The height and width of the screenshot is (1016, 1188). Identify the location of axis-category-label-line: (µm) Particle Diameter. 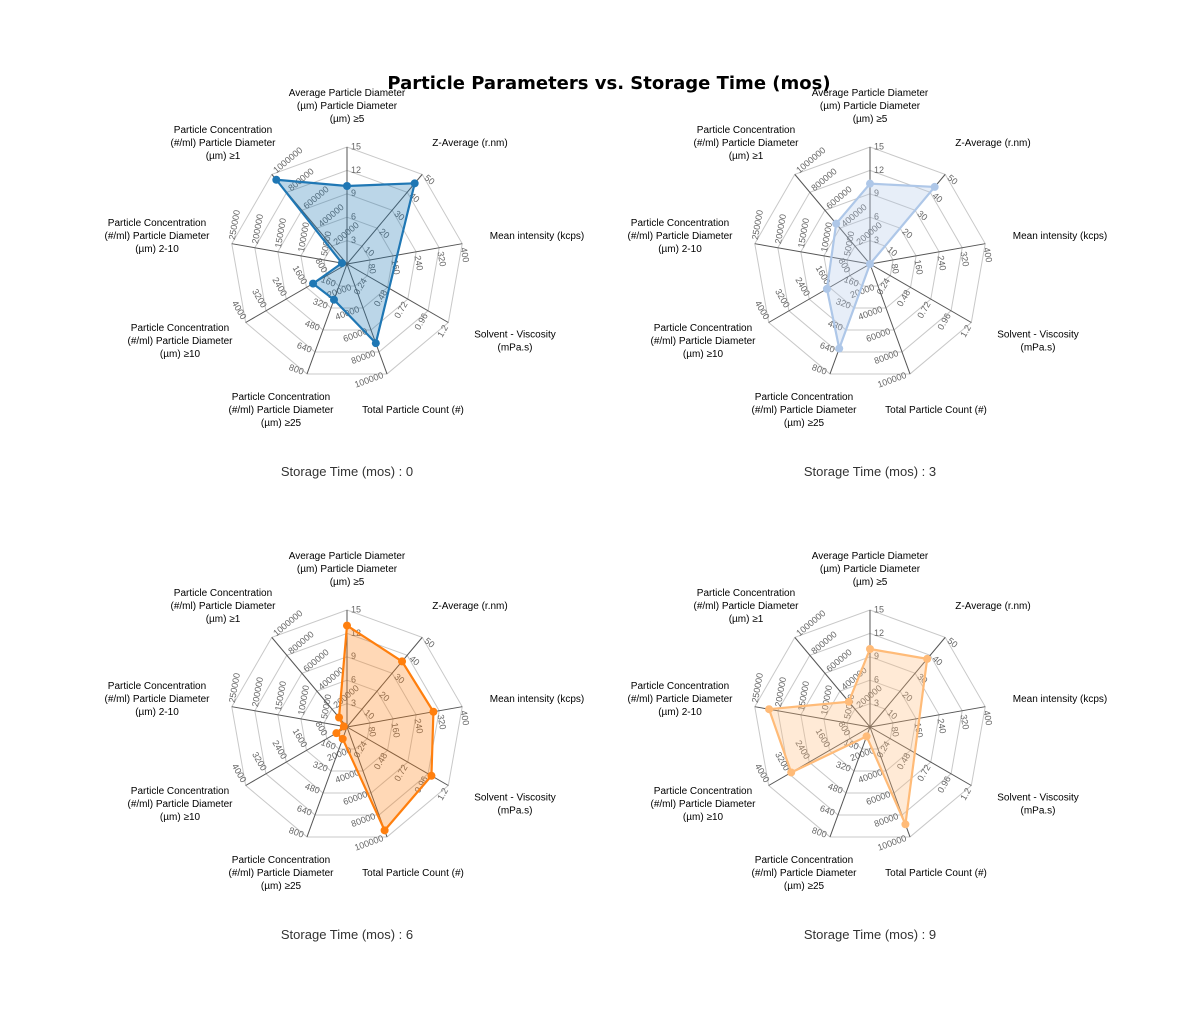
(347, 106).